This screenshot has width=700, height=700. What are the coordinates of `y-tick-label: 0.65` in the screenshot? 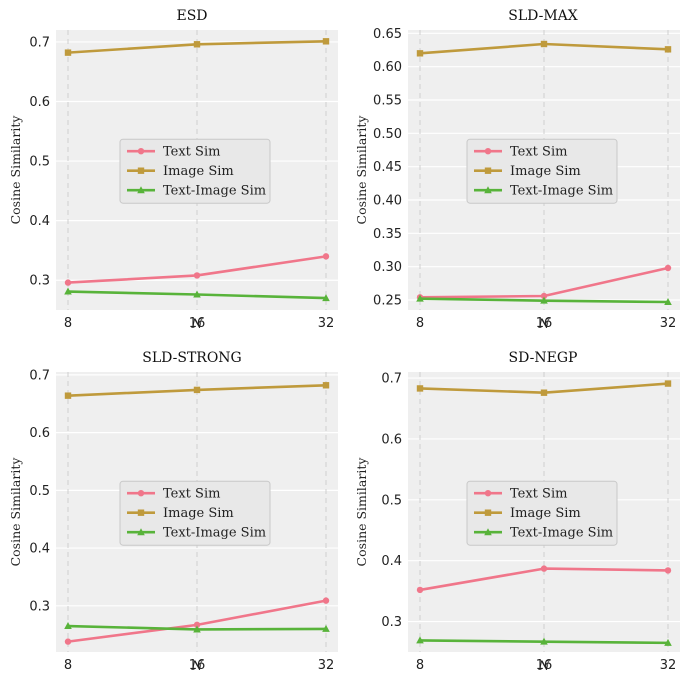 It's located at (387, 34).